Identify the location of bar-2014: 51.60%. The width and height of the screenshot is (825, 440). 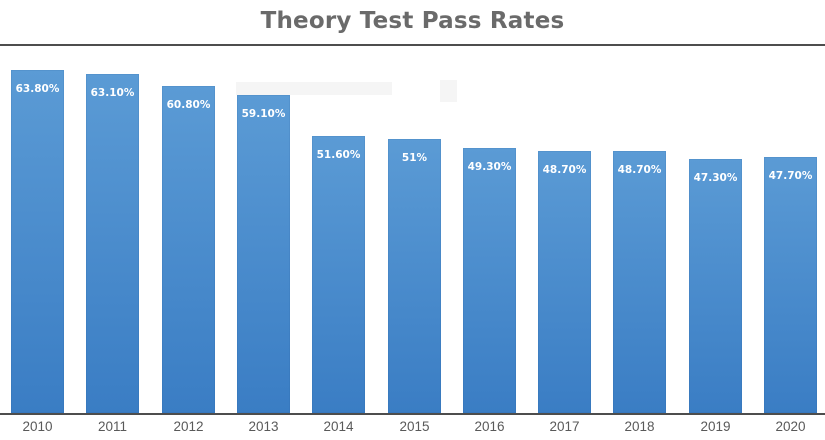
(338, 274).